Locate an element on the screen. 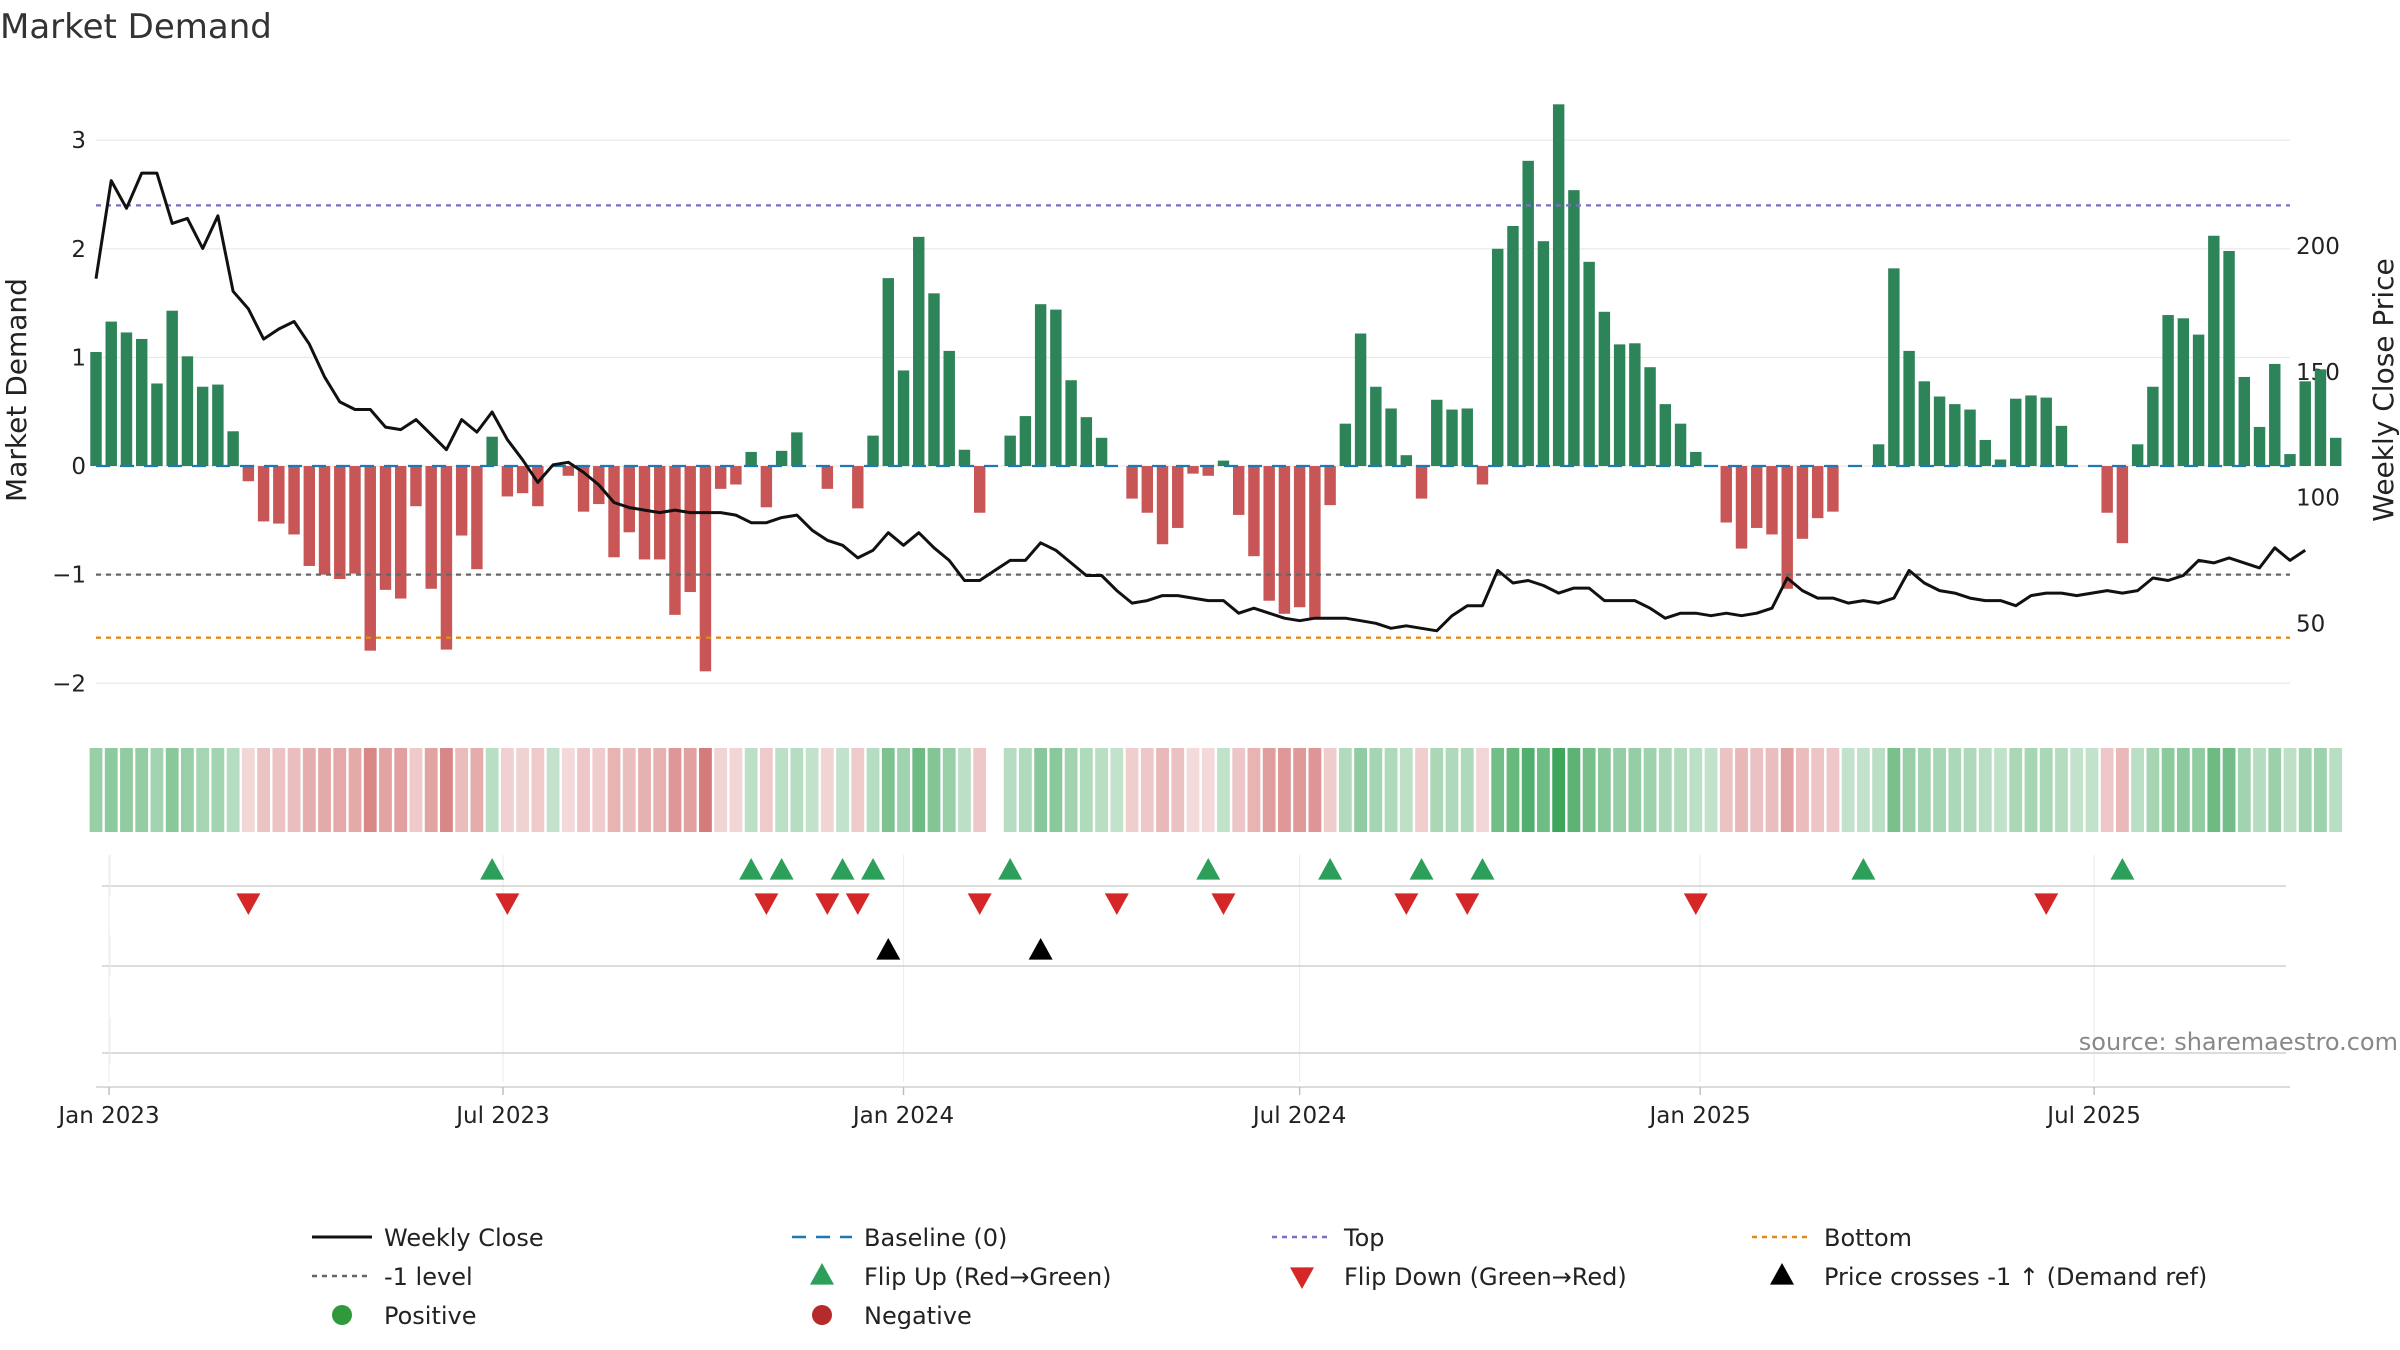 This screenshot has width=2400, height=1350. y-tick-label: 3 is located at coordinates (78, 141).